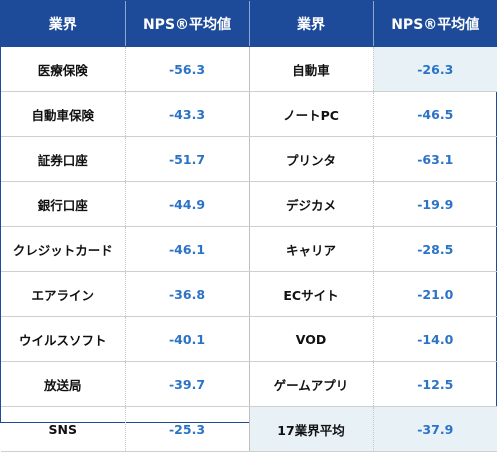  I want to click on industry-cell-left: 放送局, so click(63, 384).